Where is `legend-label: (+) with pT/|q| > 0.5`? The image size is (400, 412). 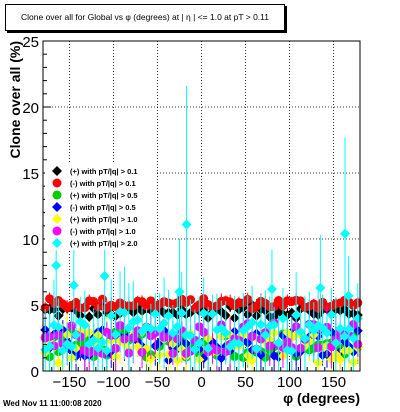 legend-label: (+) with pT/|q| > 0.5 is located at coordinates (104, 195).